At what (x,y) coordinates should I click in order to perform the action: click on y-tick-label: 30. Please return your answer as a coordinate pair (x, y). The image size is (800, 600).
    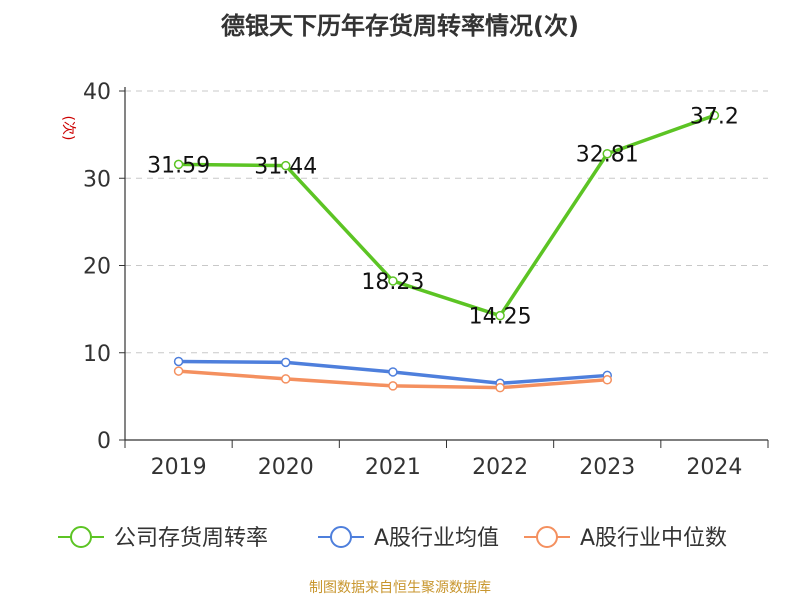
    Looking at the image, I should click on (97, 179).